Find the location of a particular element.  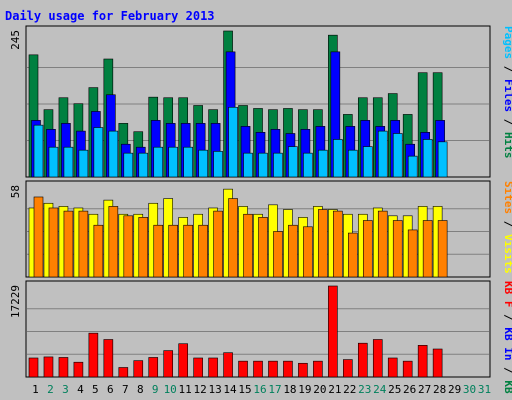

x-tick-label: 8 is located at coordinates (140, 389).